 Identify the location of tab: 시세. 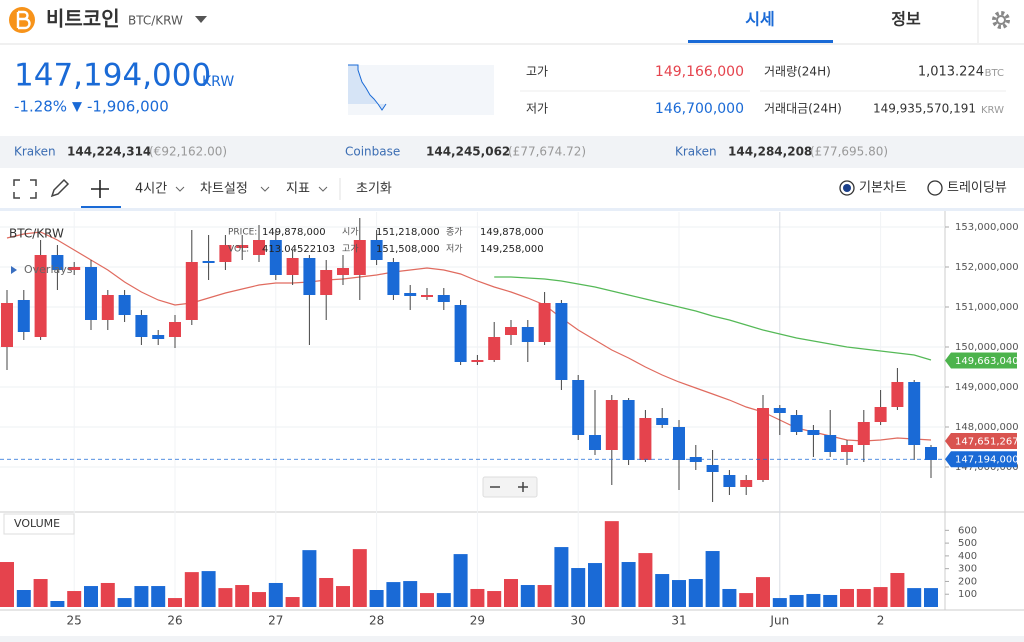
(759, 19).